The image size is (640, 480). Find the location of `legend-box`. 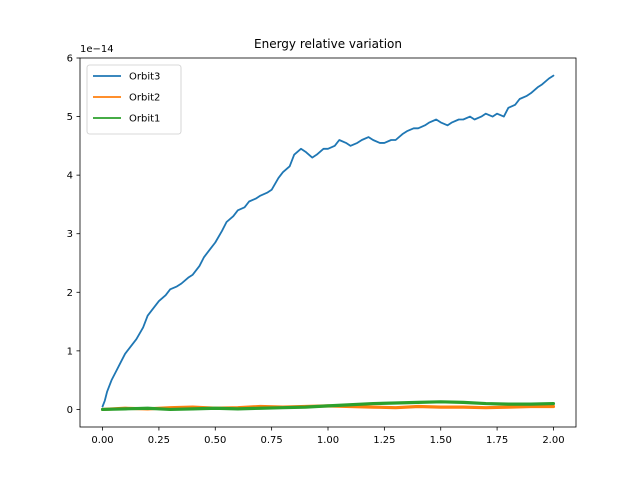

legend-box is located at coordinates (134, 99).